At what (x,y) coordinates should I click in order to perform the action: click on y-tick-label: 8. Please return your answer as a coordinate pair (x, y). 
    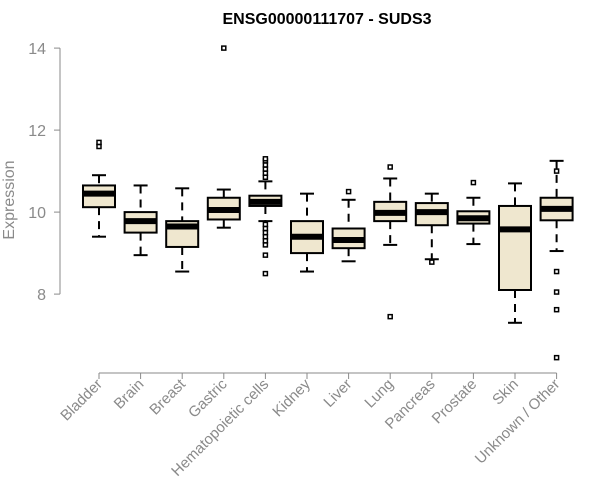
    Looking at the image, I should click on (41, 295).